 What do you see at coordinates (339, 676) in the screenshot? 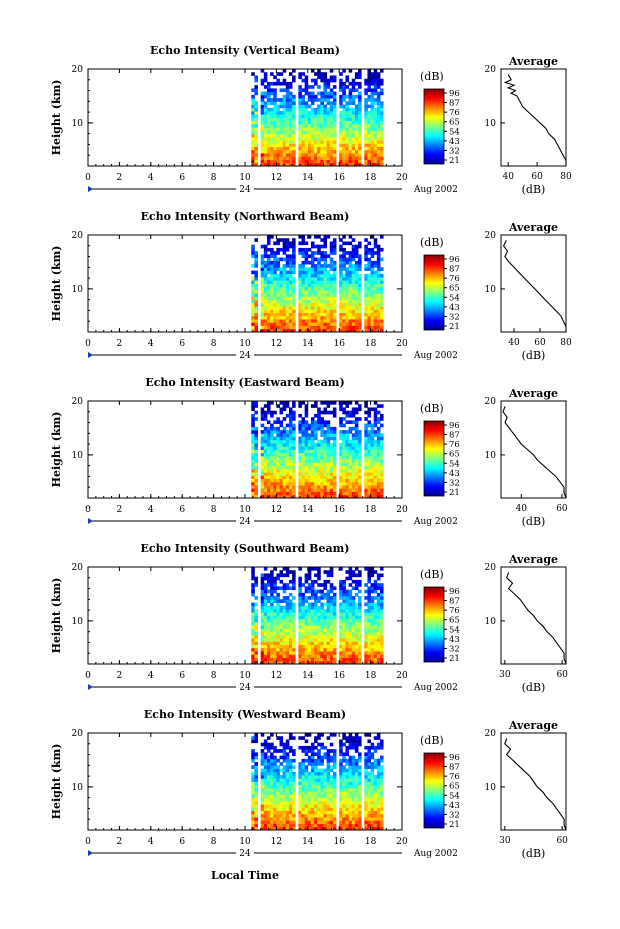
I see `x-tick-label: 16` at bounding box center [339, 676].